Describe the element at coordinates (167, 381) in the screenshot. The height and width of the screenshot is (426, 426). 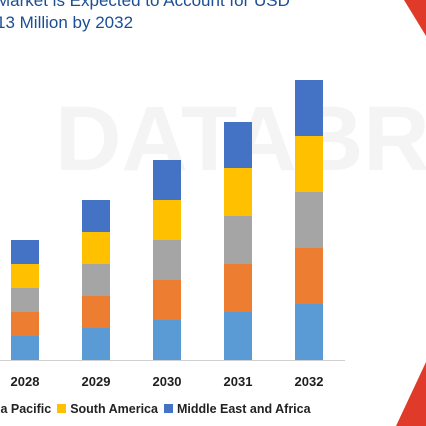
I see `x-tick-label-2030: 2030` at that location.